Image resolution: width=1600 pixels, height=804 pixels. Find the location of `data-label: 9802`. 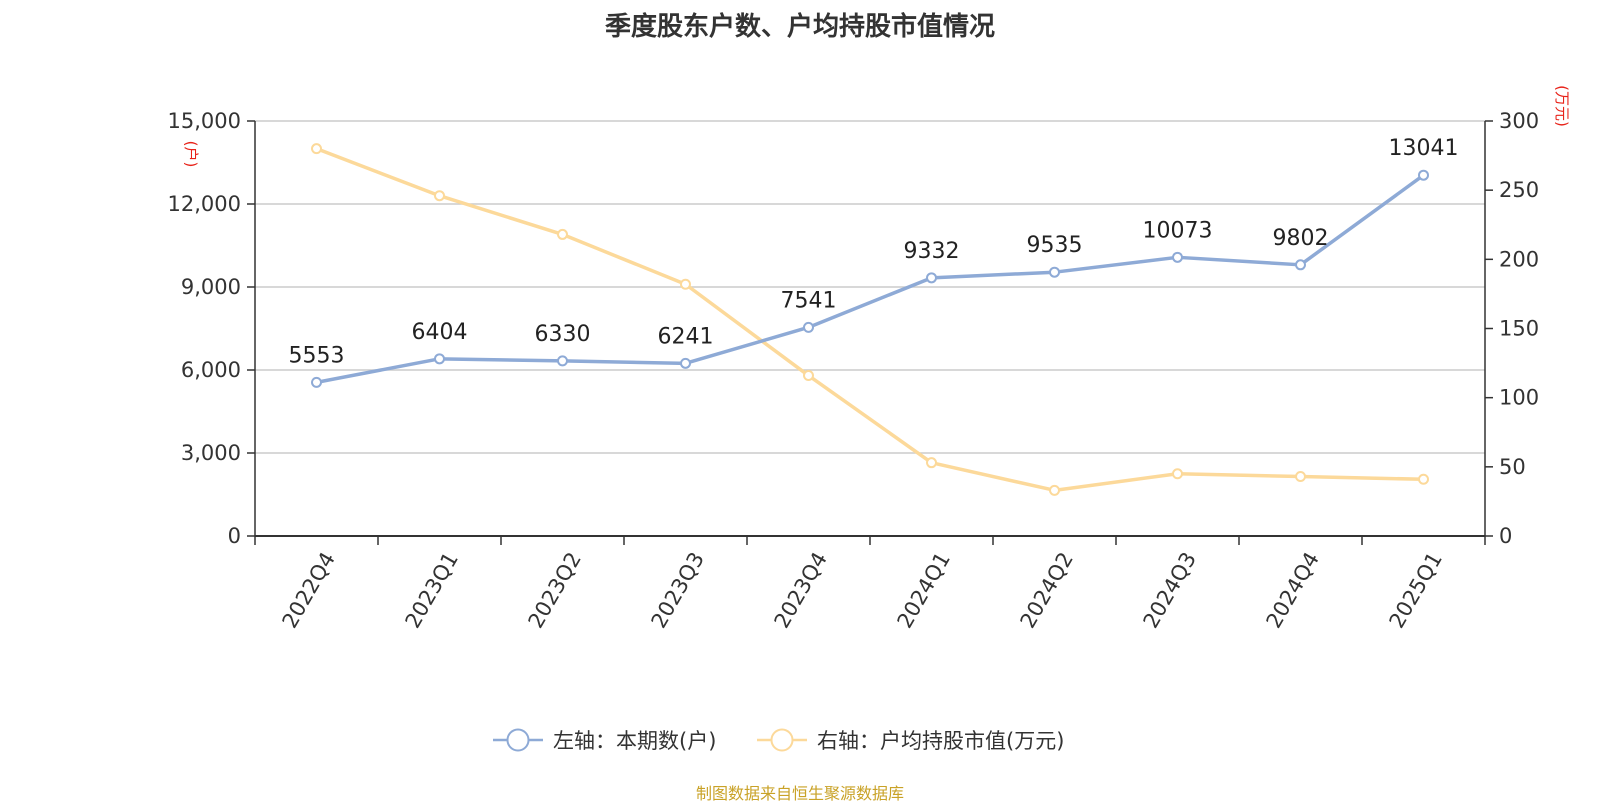

data-label: 9802 is located at coordinates (1301, 238).